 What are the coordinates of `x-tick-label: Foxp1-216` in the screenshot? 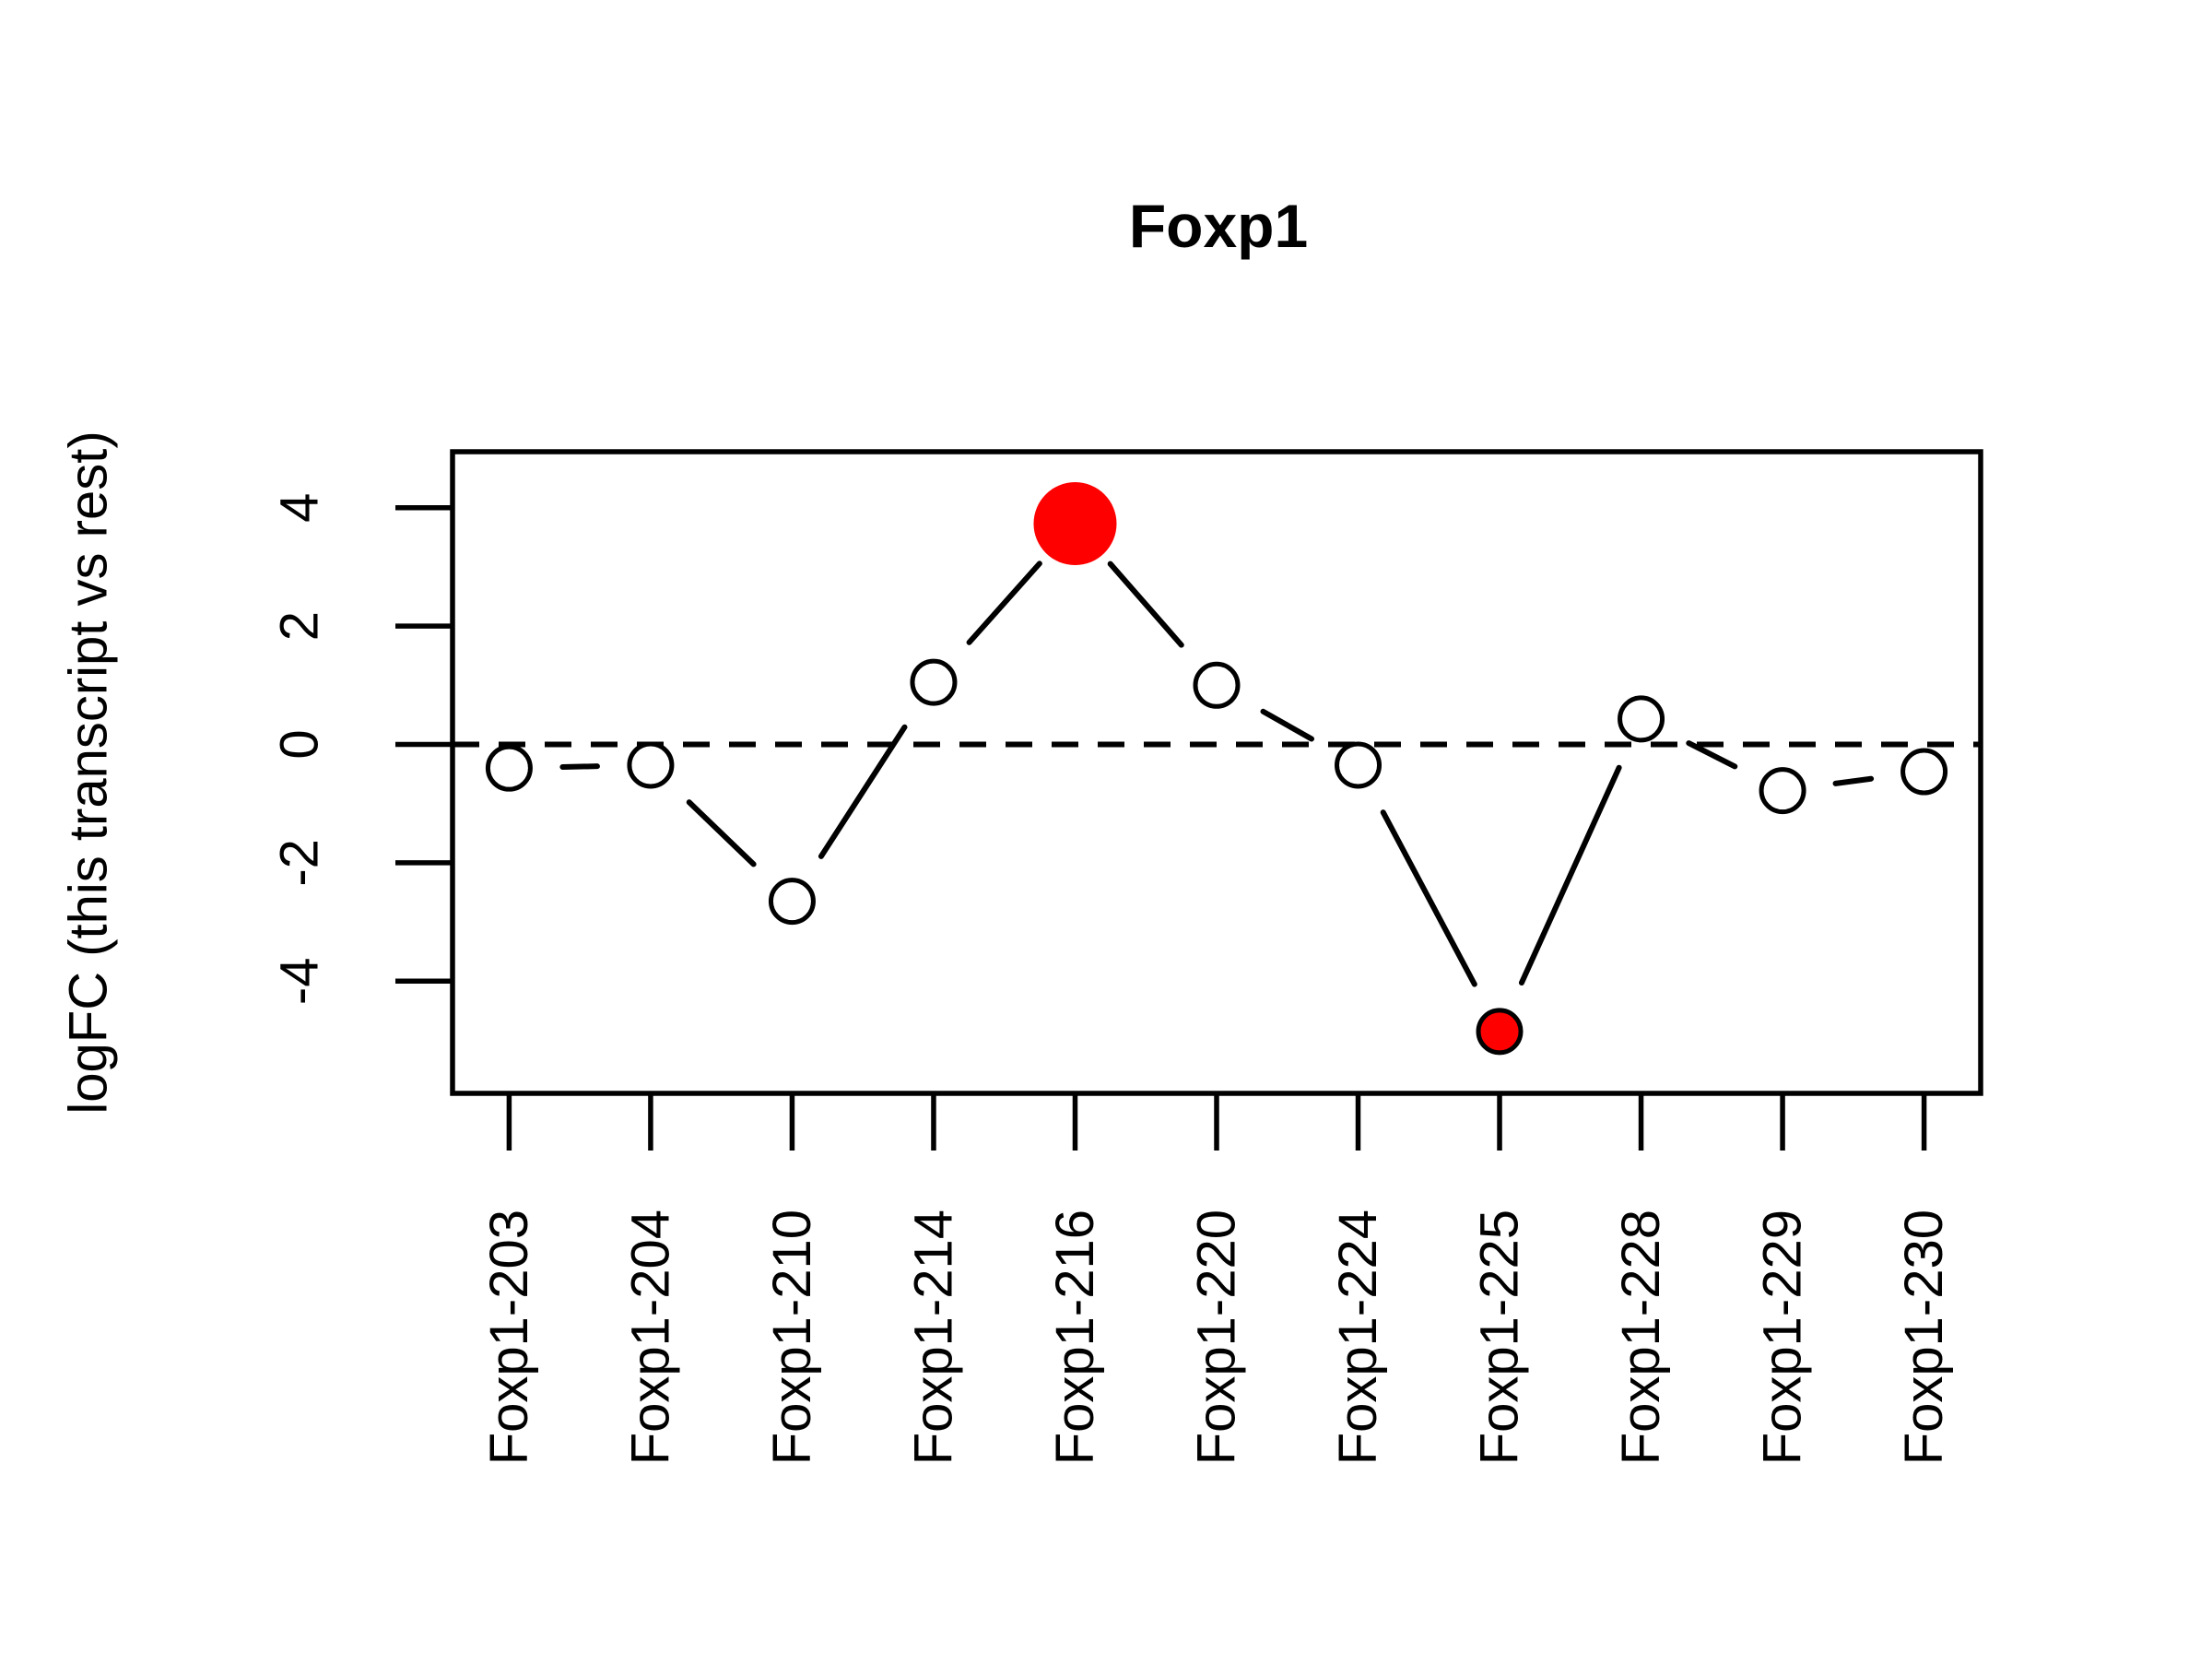 It's located at (1075, 1337).